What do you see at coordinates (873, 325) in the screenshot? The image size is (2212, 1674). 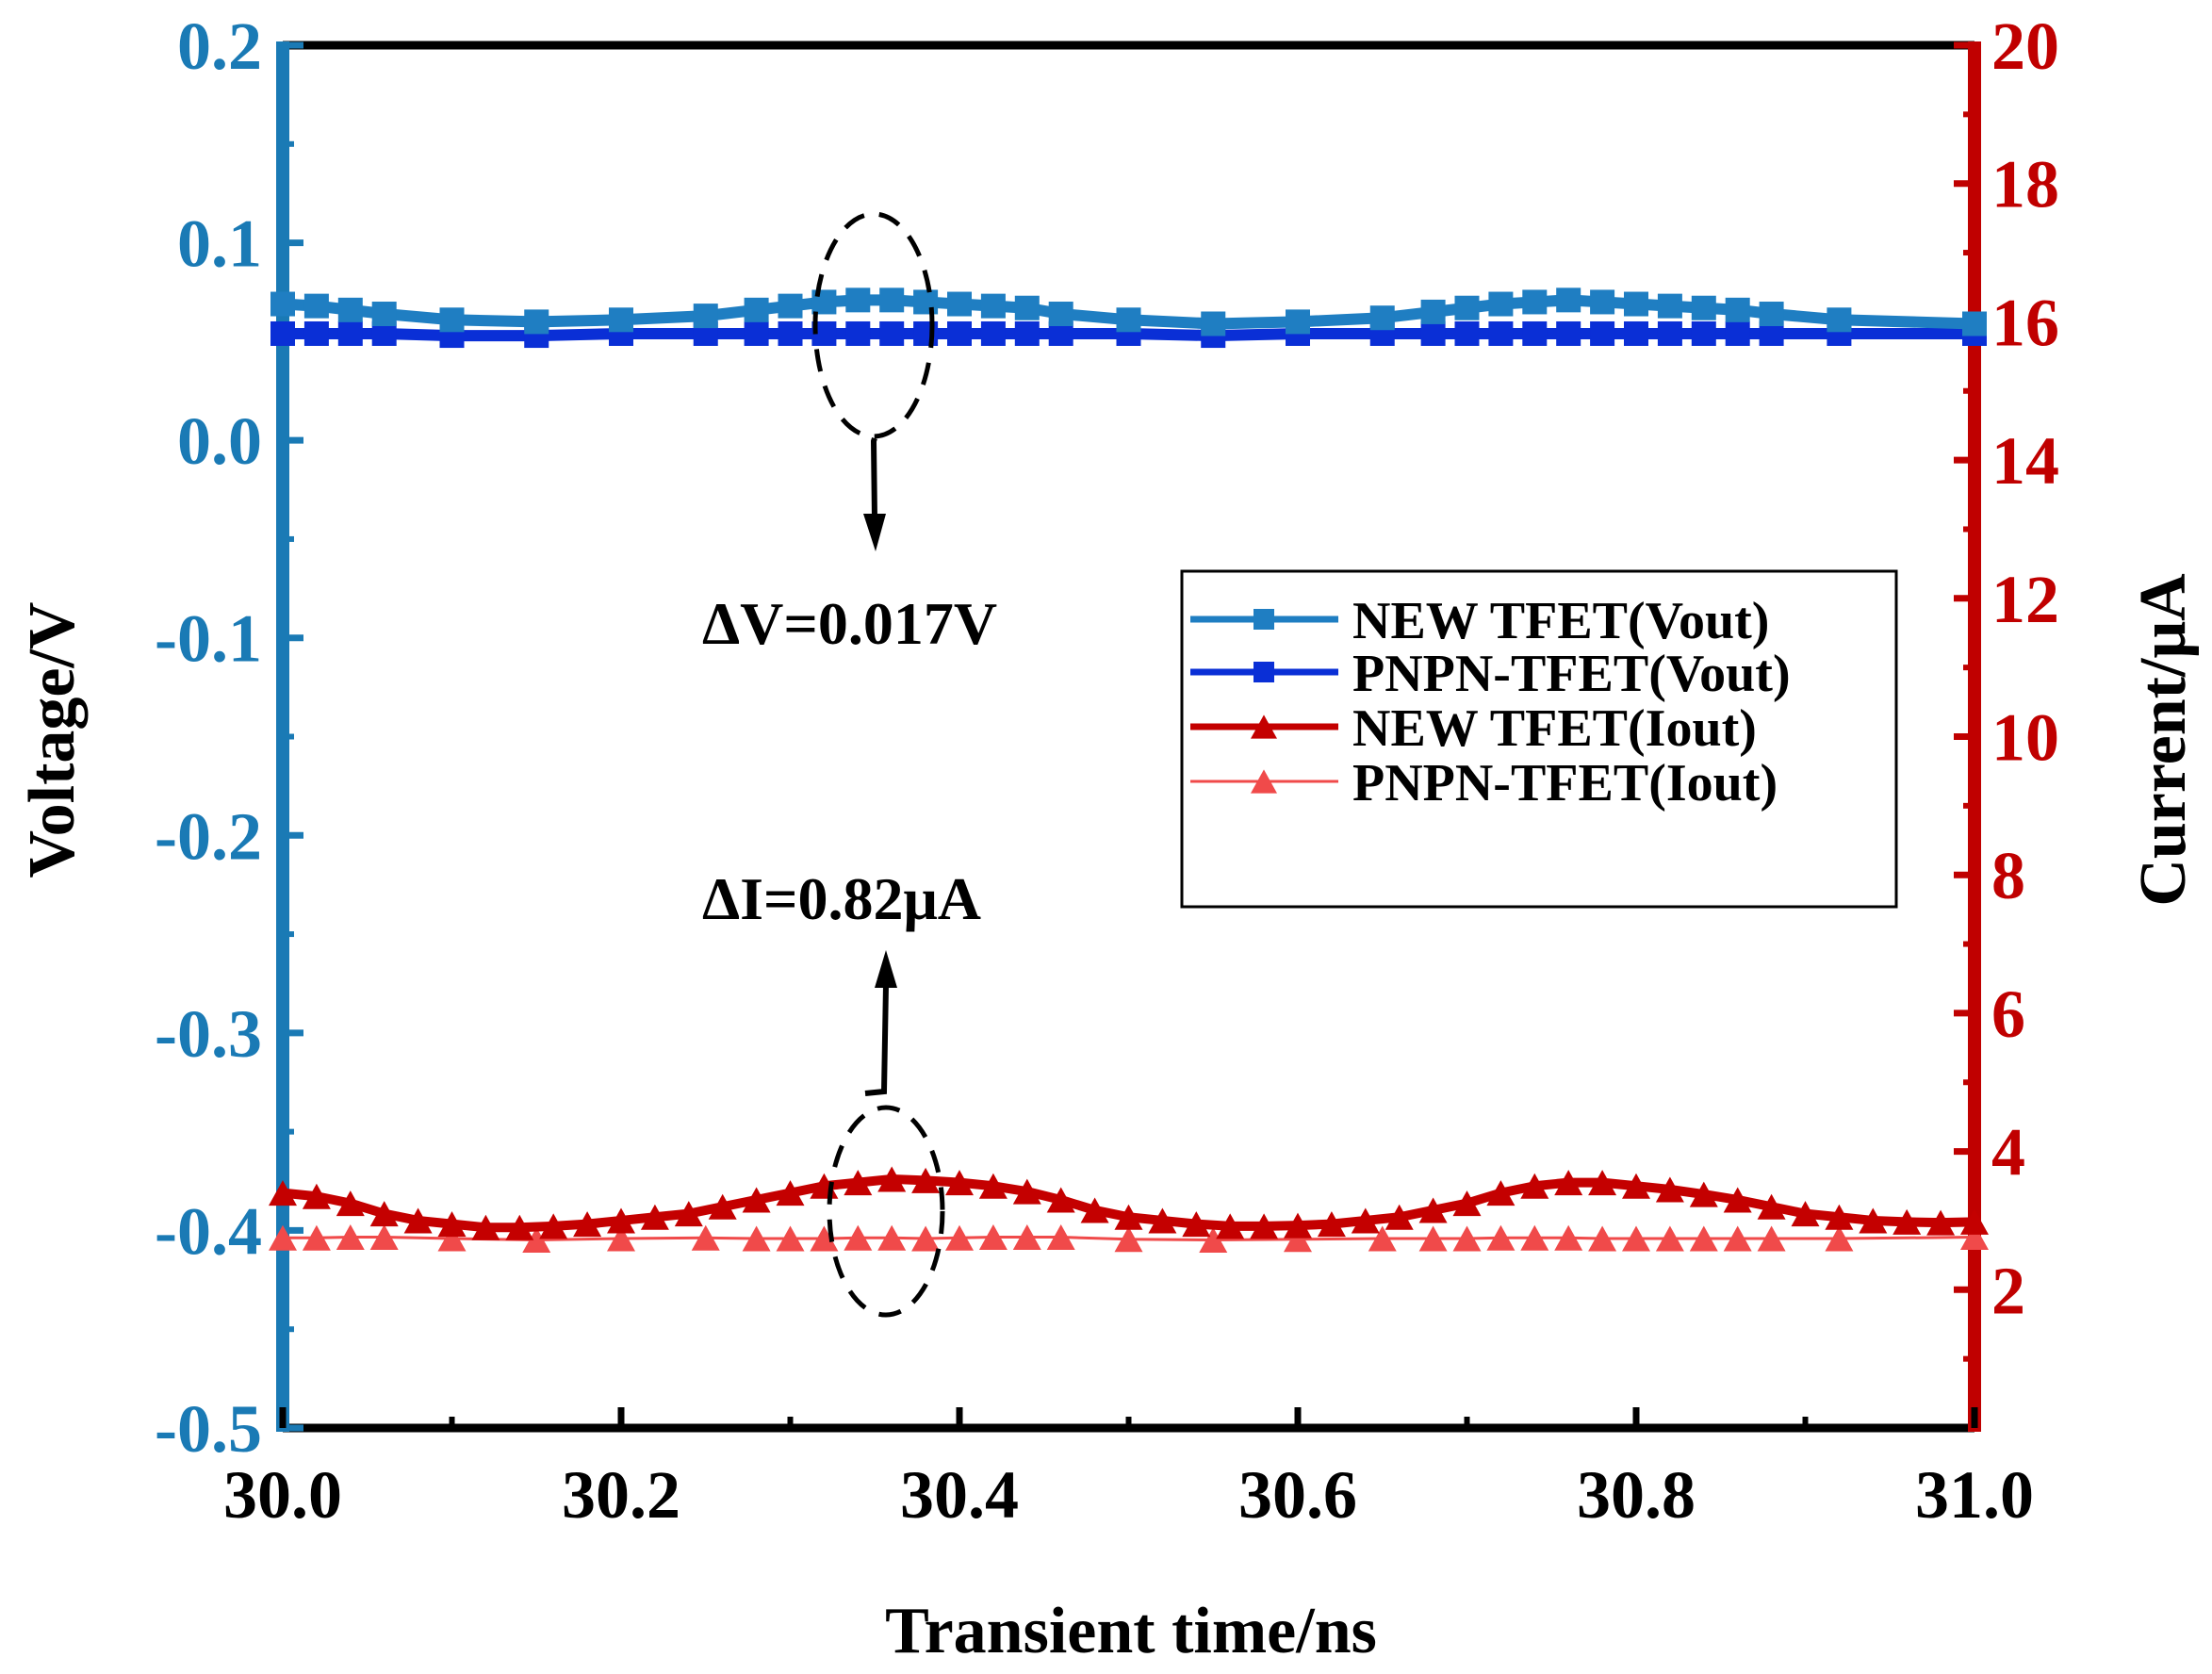 I see `voltage-highlight-ellipse` at bounding box center [873, 325].